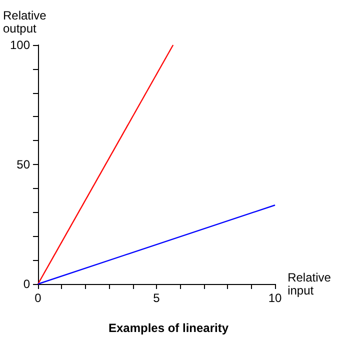 Image resolution: width=337 pixels, height=351 pixels. Describe the element at coordinates (168, 328) in the screenshot. I see `text: Examples of linearity` at that location.